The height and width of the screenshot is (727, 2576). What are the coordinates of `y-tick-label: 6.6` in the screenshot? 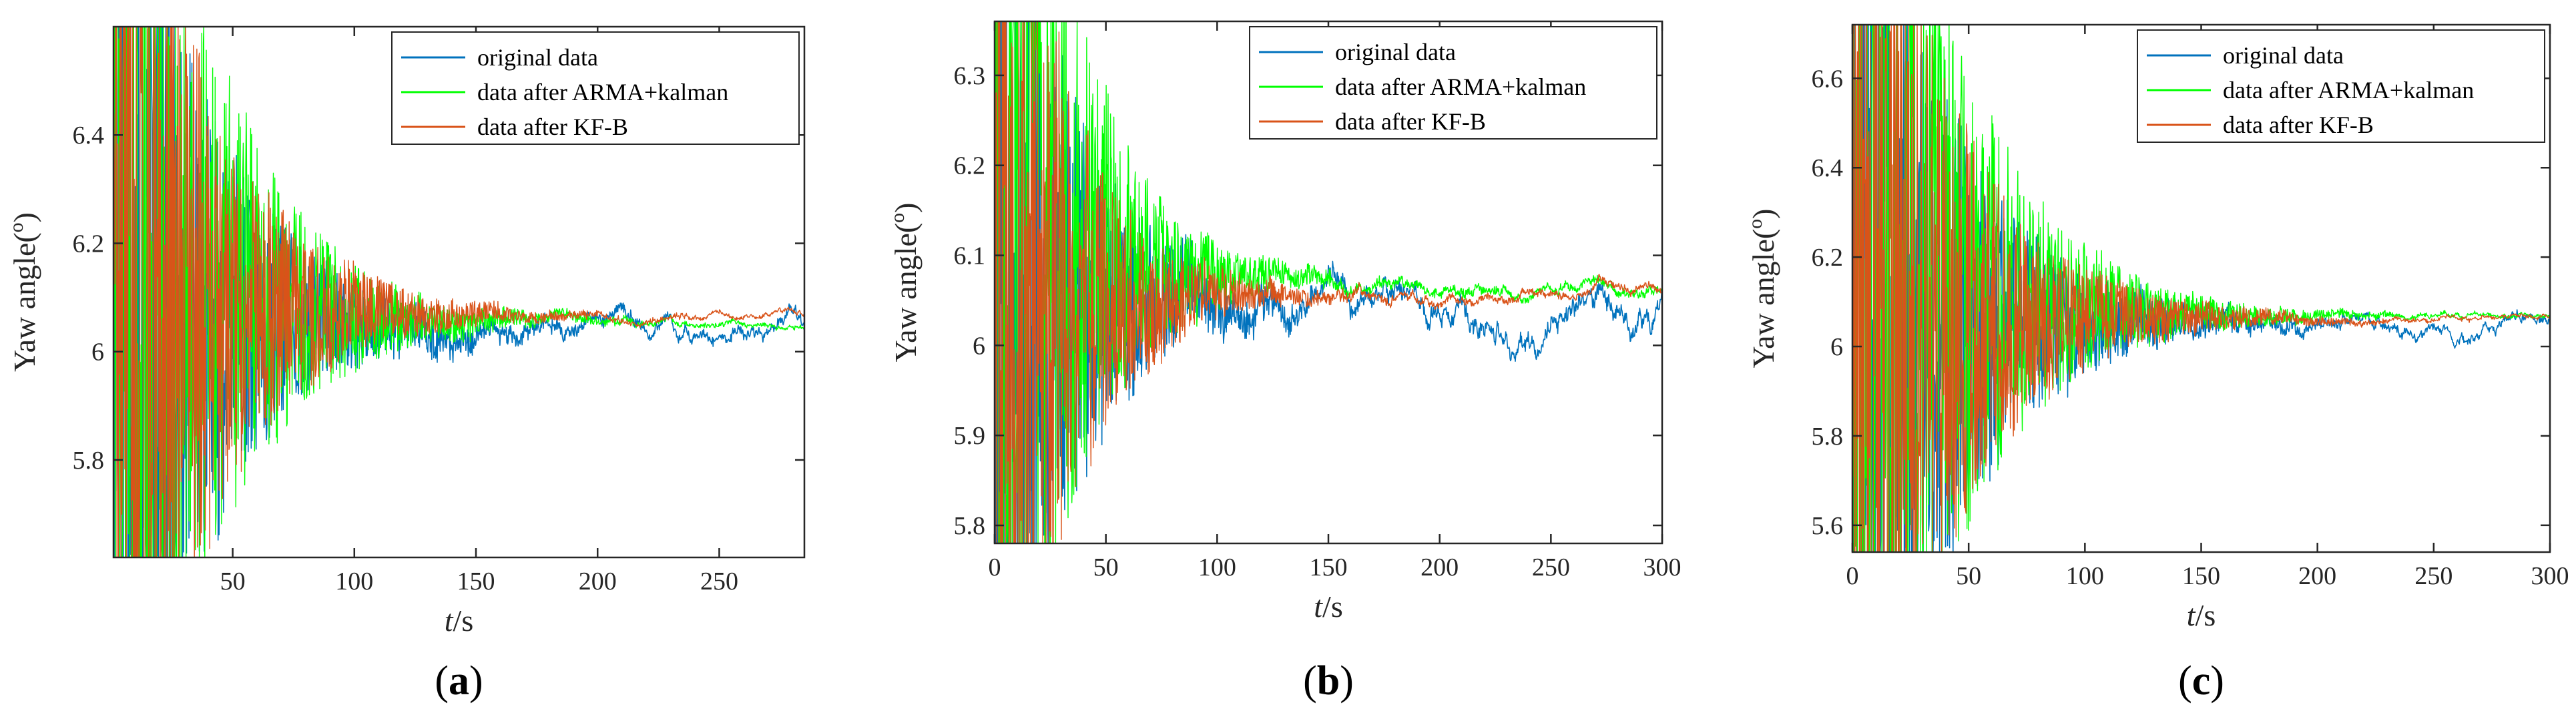 It's located at (1828, 79).